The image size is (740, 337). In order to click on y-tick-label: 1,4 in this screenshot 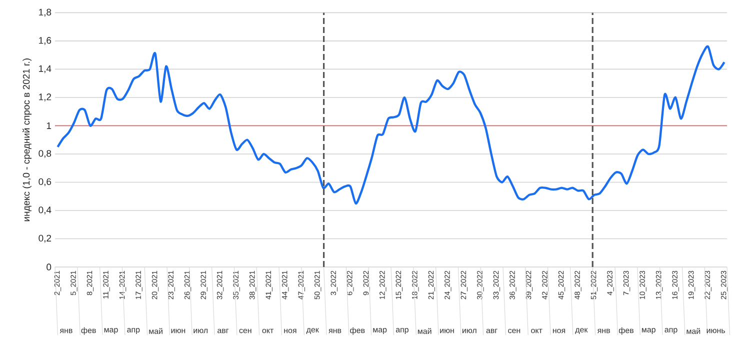, I will do `click(45, 69)`.